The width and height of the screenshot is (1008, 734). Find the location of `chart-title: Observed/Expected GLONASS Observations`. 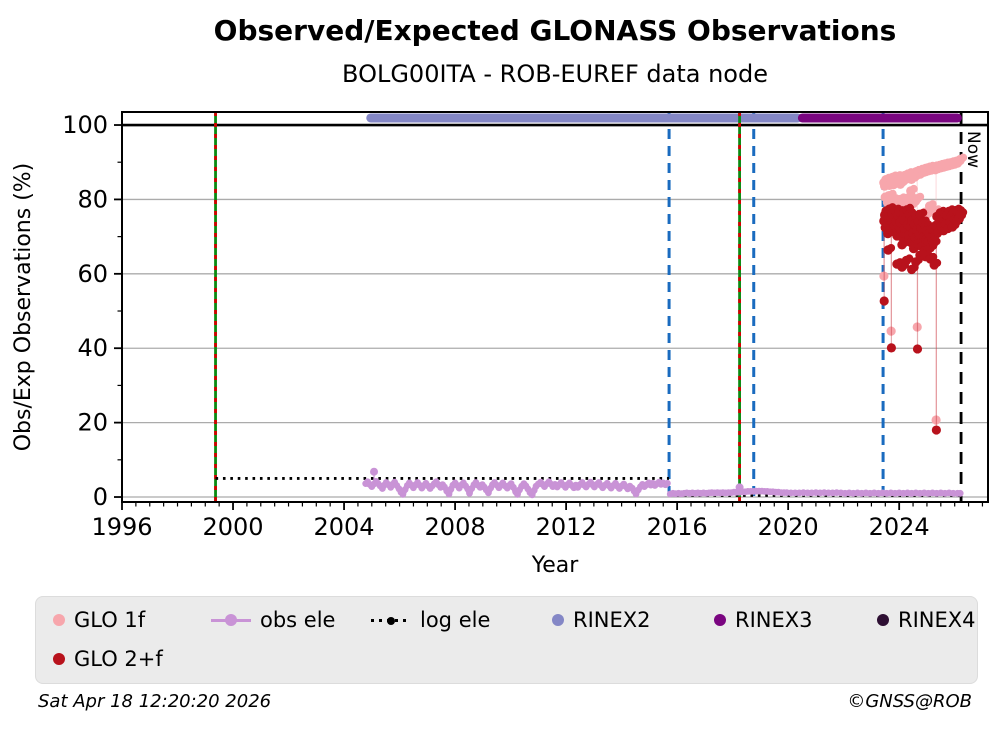

chart-title: Observed/Expected GLONASS Observations is located at coordinates (555, 30).